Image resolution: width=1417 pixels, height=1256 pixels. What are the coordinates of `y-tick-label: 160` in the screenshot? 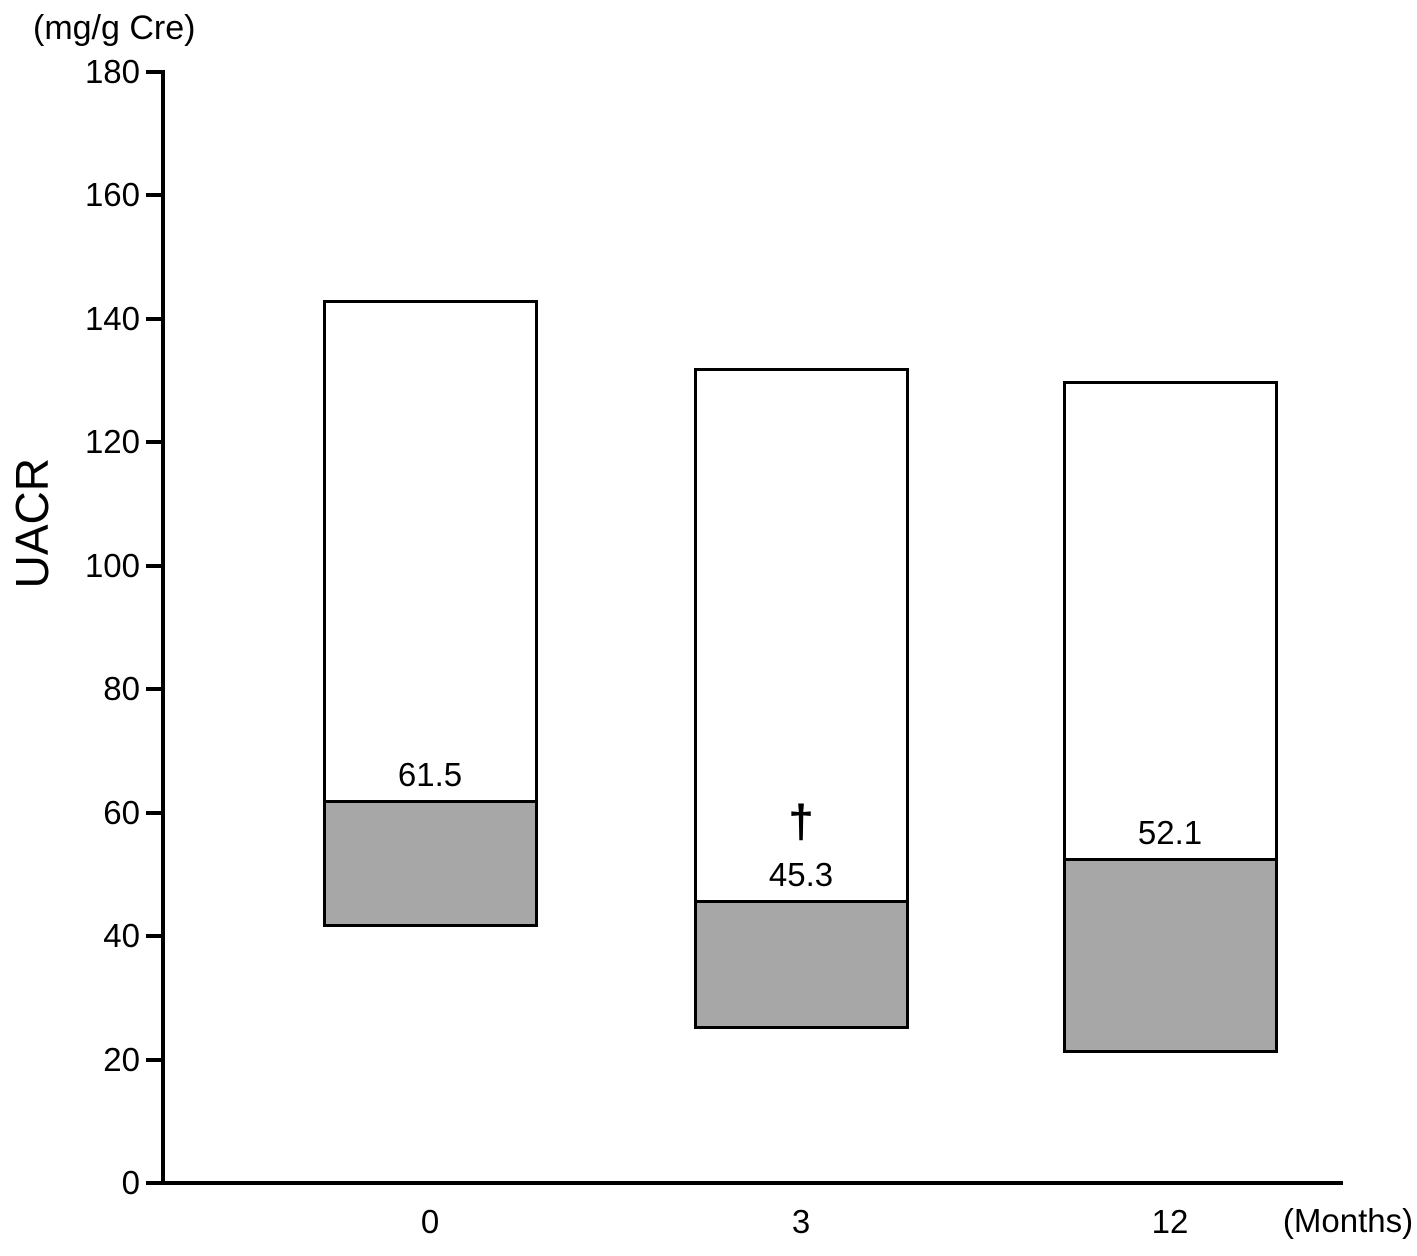 It's located at (112, 195).